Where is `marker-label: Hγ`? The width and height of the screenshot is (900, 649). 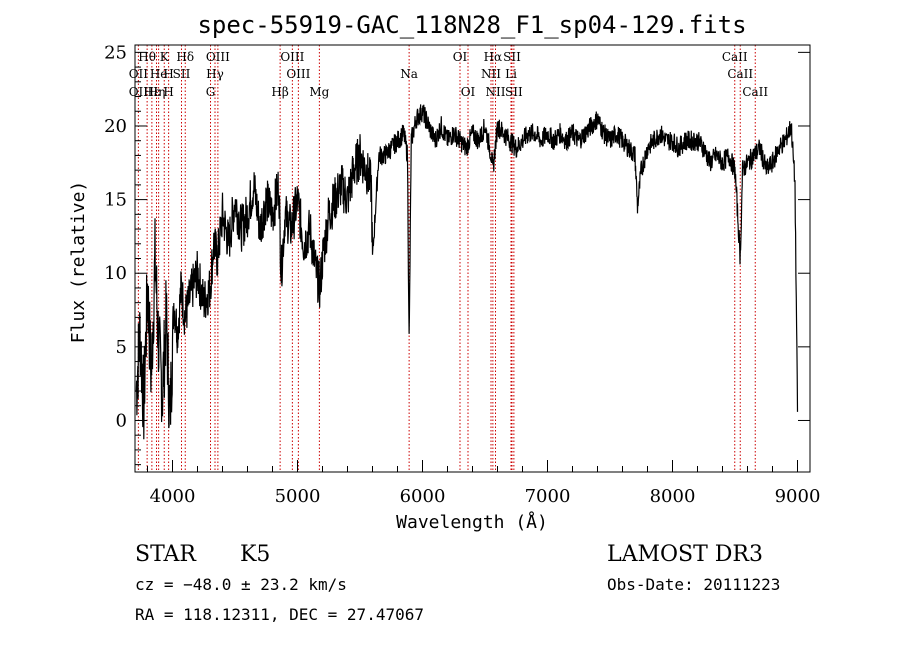
marker-label: Hγ is located at coordinates (215, 74).